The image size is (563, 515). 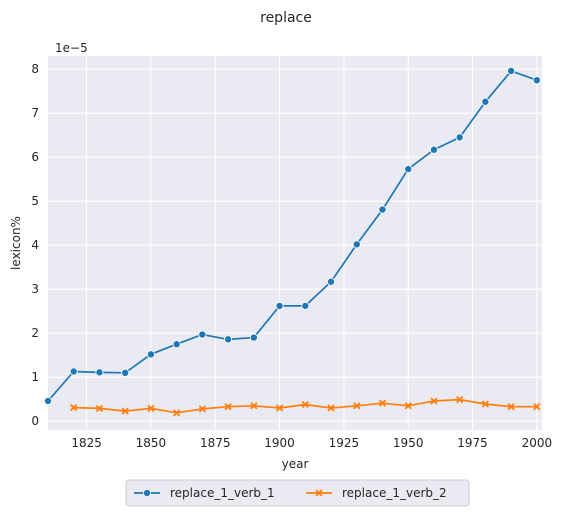 What do you see at coordinates (35, 421) in the screenshot?
I see `y-tick-label: 0` at bounding box center [35, 421].